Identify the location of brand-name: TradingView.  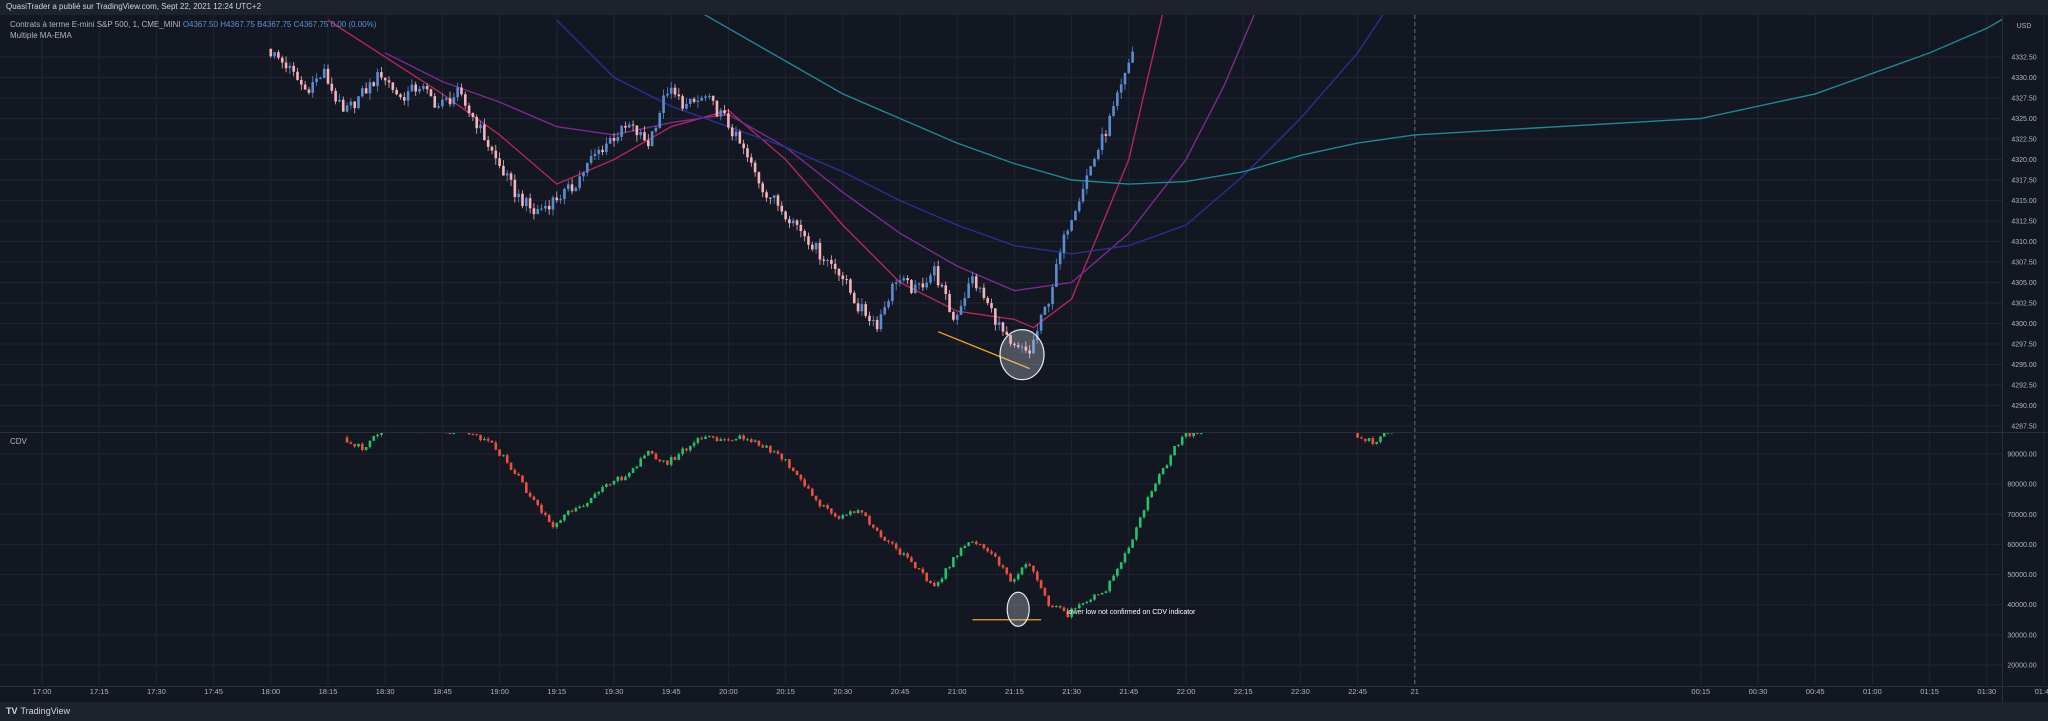
(45, 711).